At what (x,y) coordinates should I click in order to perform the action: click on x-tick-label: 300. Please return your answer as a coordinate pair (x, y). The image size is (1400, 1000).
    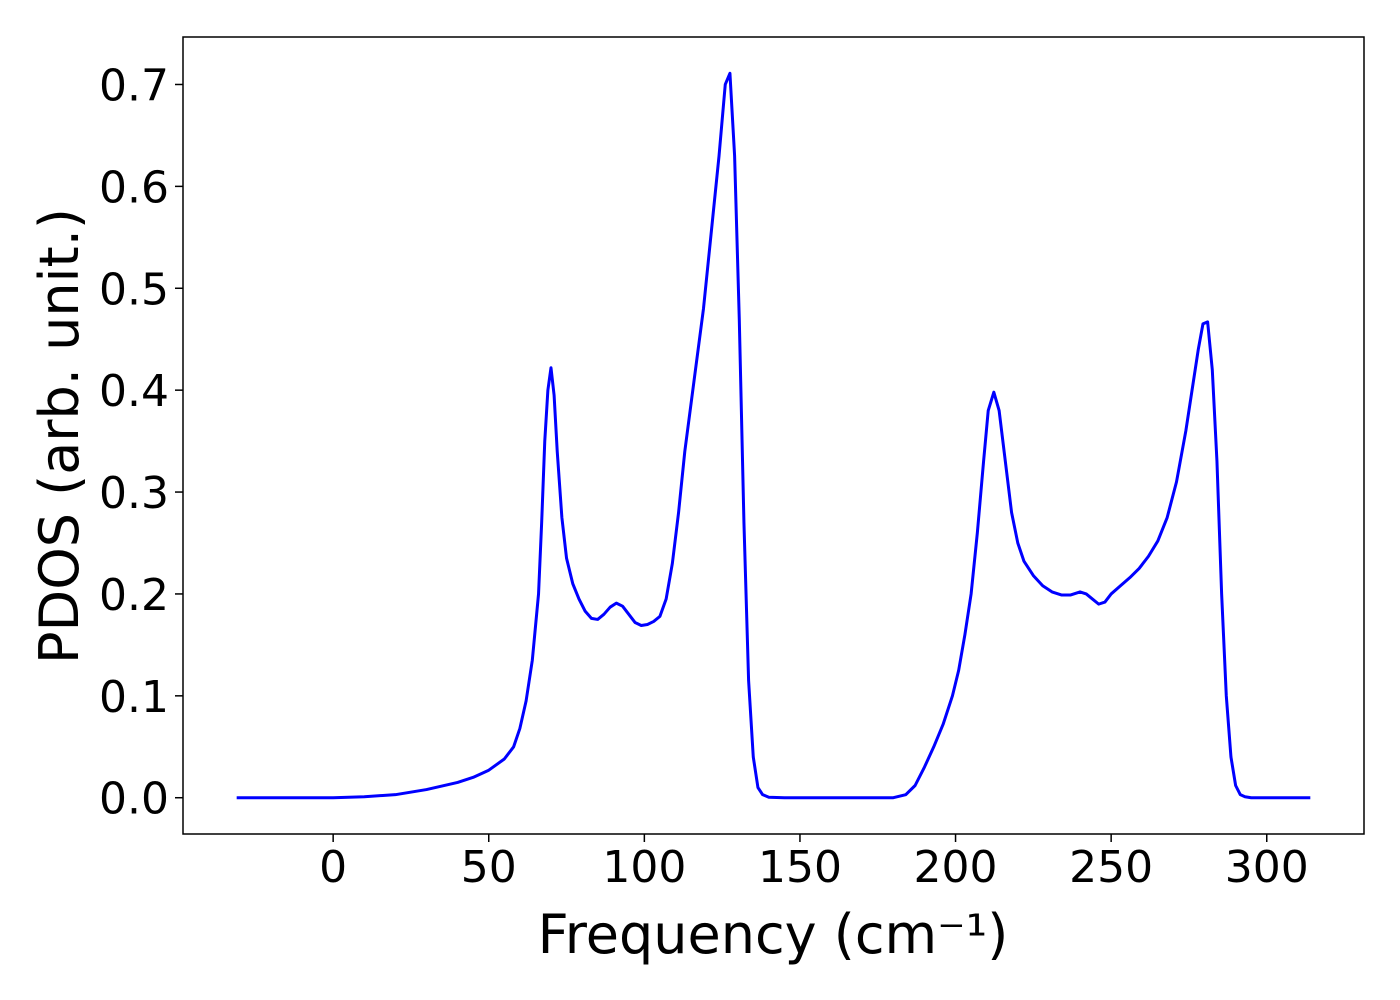
    Looking at the image, I should click on (1267, 867).